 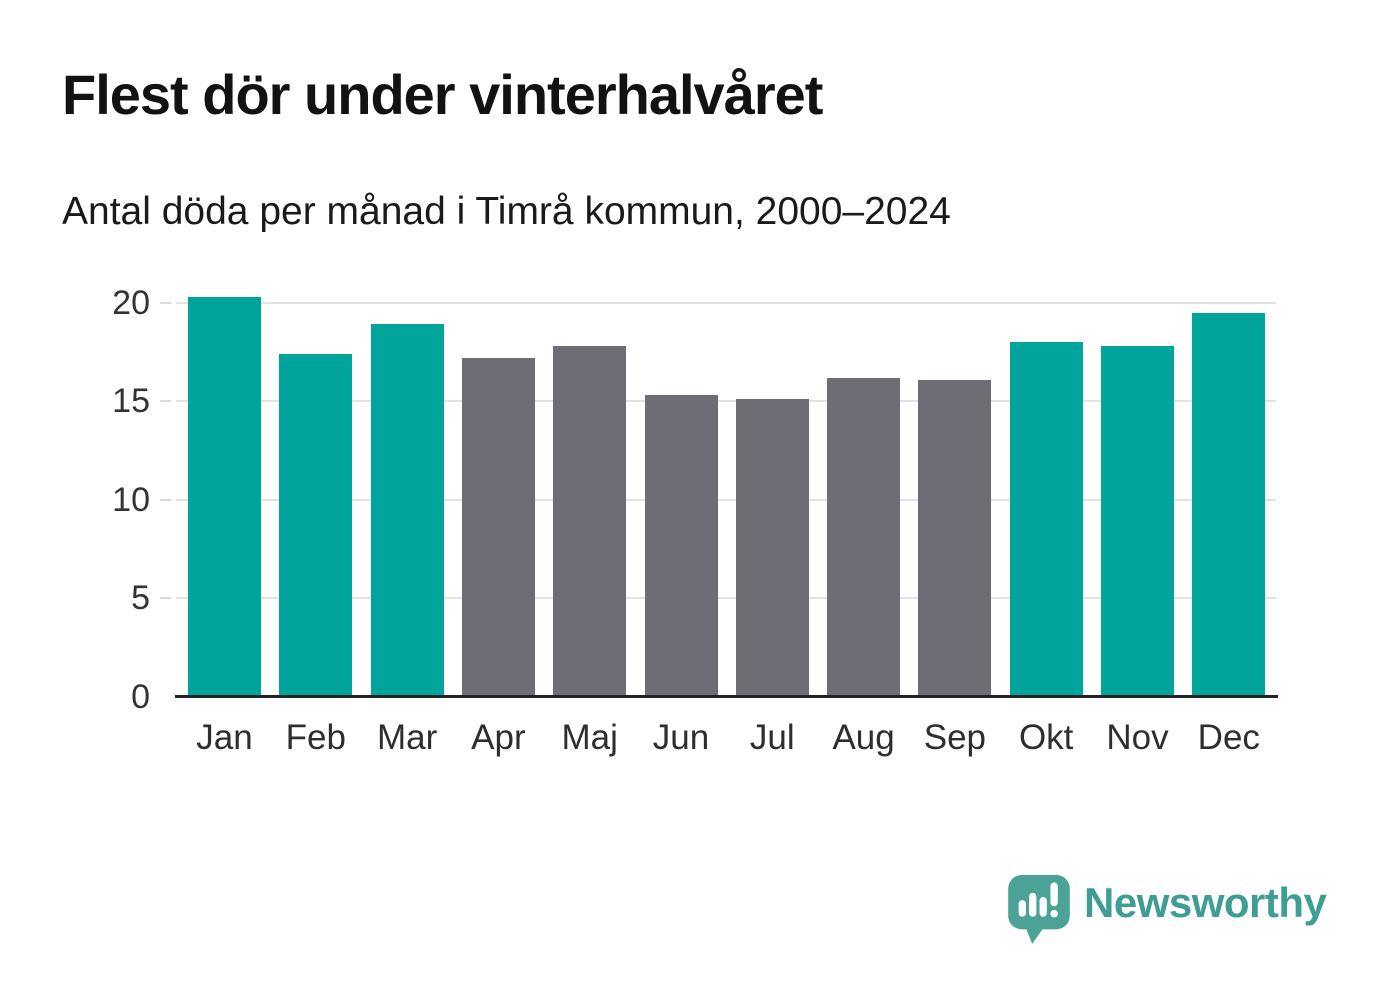 What do you see at coordinates (726, 743) in the screenshot?
I see `x-axis: Jan Feb Mar Apr Maj Jun Jul Aug Sep Okt Nov Dec` at bounding box center [726, 743].